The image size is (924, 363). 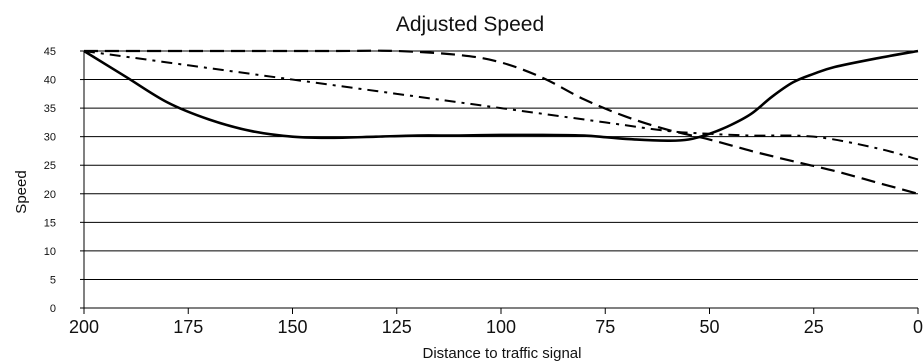 I want to click on y-tick-label: 40, so click(x=50, y=81).